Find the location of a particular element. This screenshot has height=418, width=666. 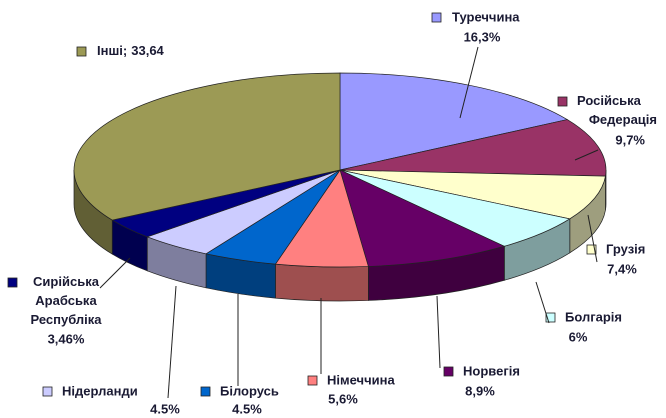

slice-side is located at coordinates (322, 282).